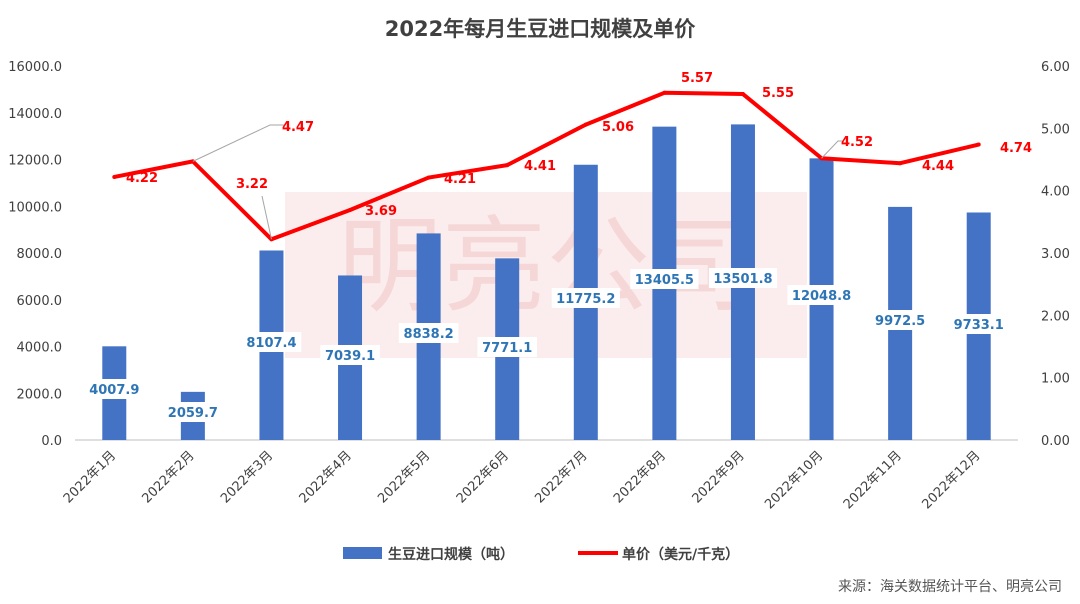 The image size is (1080, 604). I want to click on y-left-tick-label: 16000.0, so click(35, 67).